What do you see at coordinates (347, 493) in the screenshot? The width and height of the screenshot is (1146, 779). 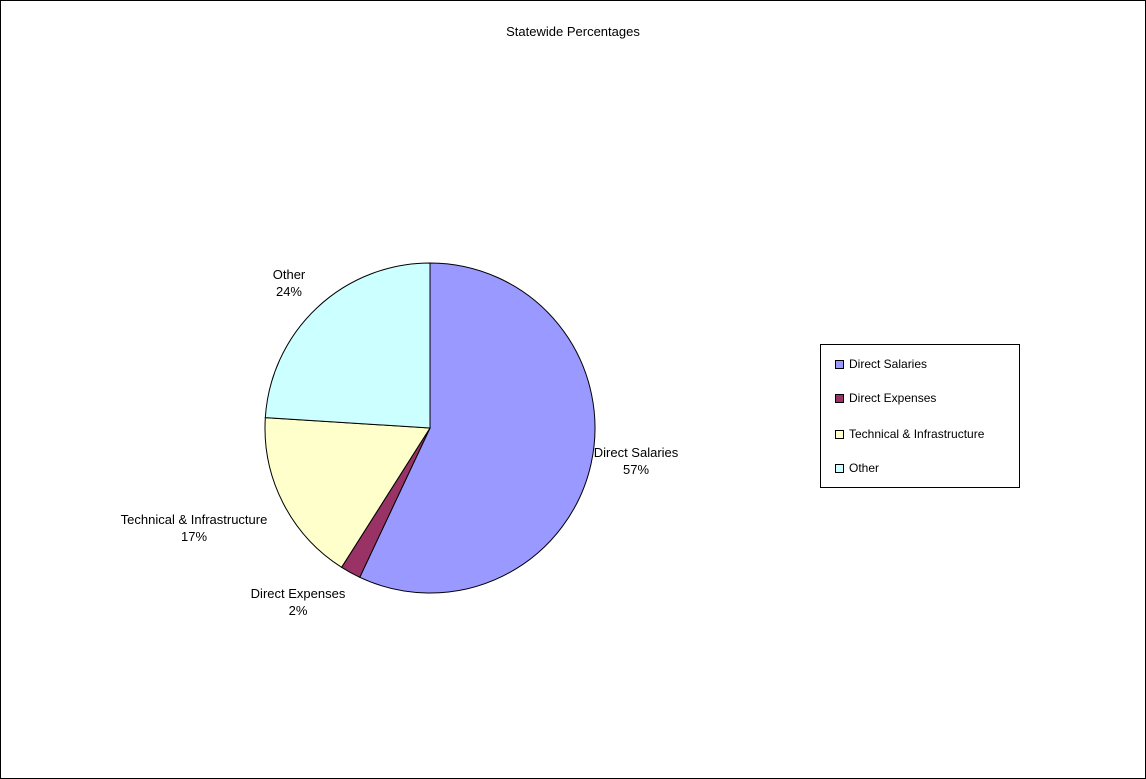 I see `pie-slice-technical-infrastructure` at bounding box center [347, 493].